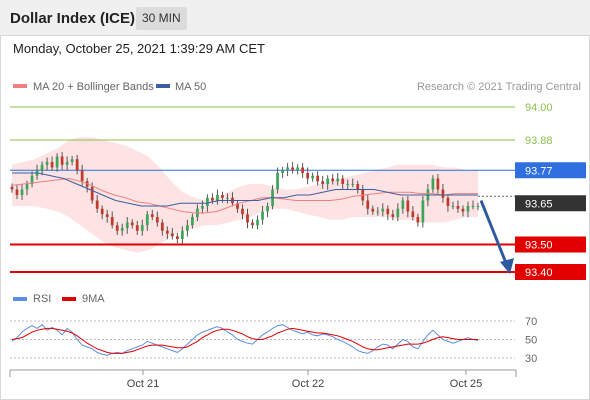 The image size is (590, 400). What do you see at coordinates (161, 18) in the screenshot?
I see `timeframe-badge: 30 MIN` at bounding box center [161, 18].